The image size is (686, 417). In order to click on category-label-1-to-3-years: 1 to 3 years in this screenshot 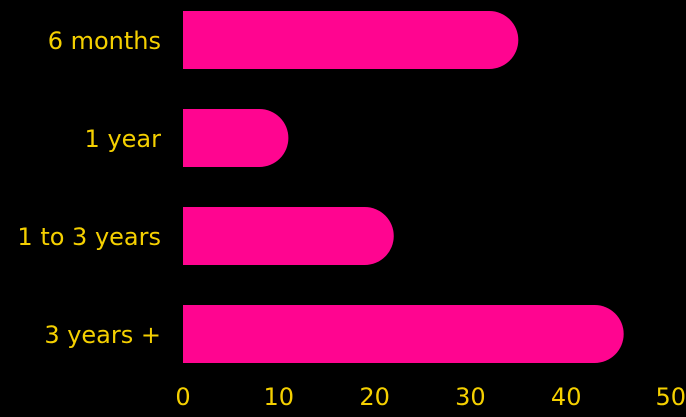, I will do `click(89, 237)`.